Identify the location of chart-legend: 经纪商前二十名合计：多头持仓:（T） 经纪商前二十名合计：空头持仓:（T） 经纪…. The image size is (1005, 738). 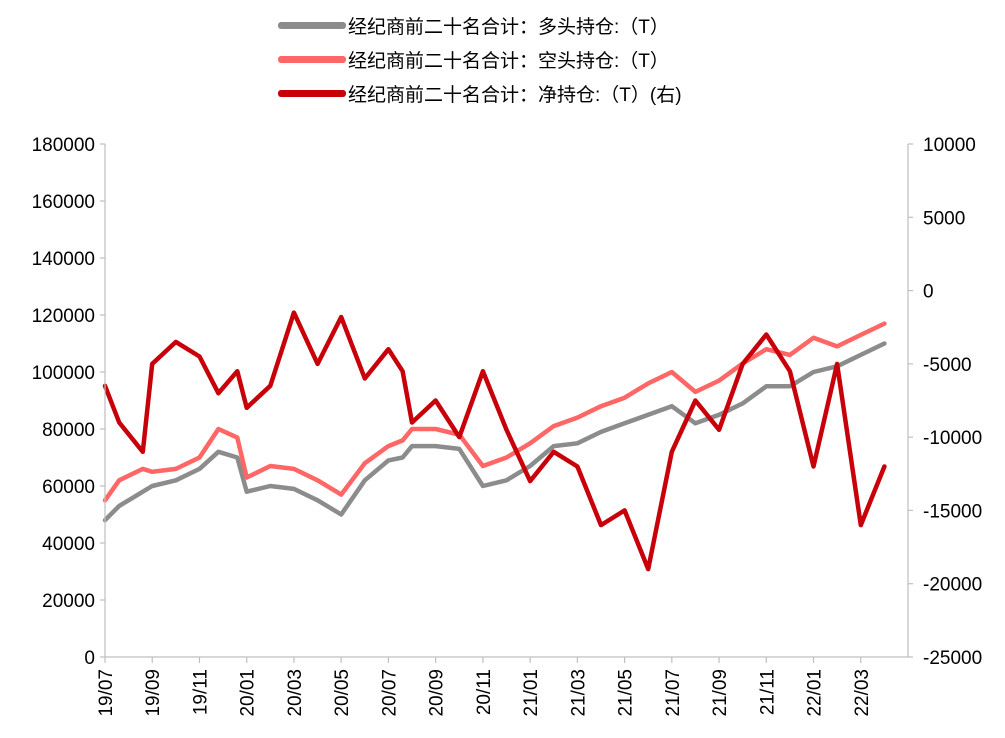
(480, 59).